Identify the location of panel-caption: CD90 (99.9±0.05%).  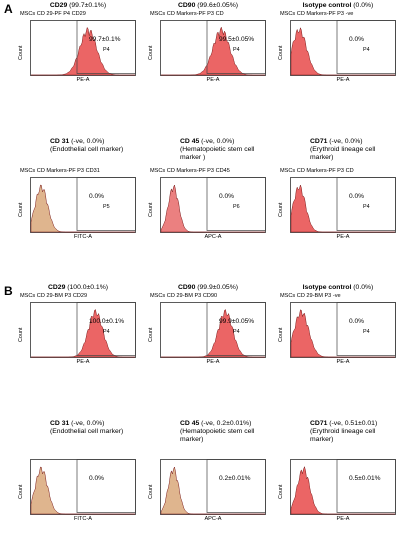
(208, 288).